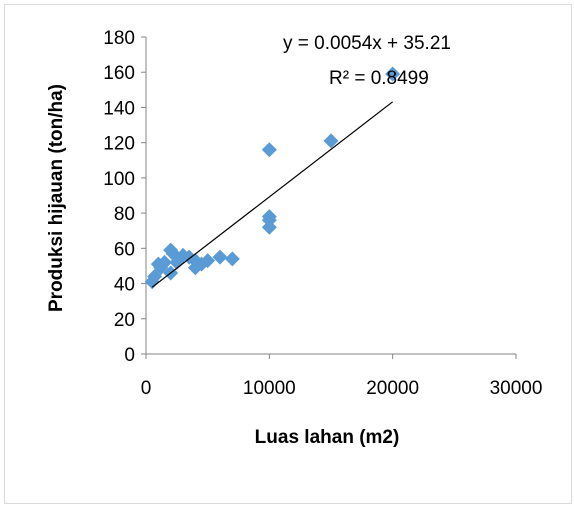  Describe the element at coordinates (124, 214) in the screenshot. I see `y-tick-label: 80` at that location.